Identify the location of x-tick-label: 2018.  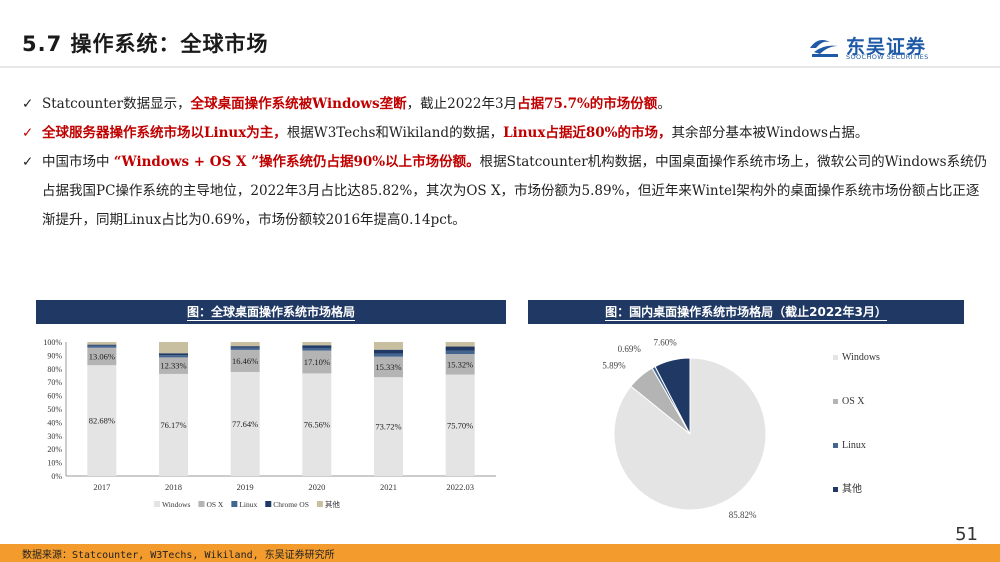
(173, 487).